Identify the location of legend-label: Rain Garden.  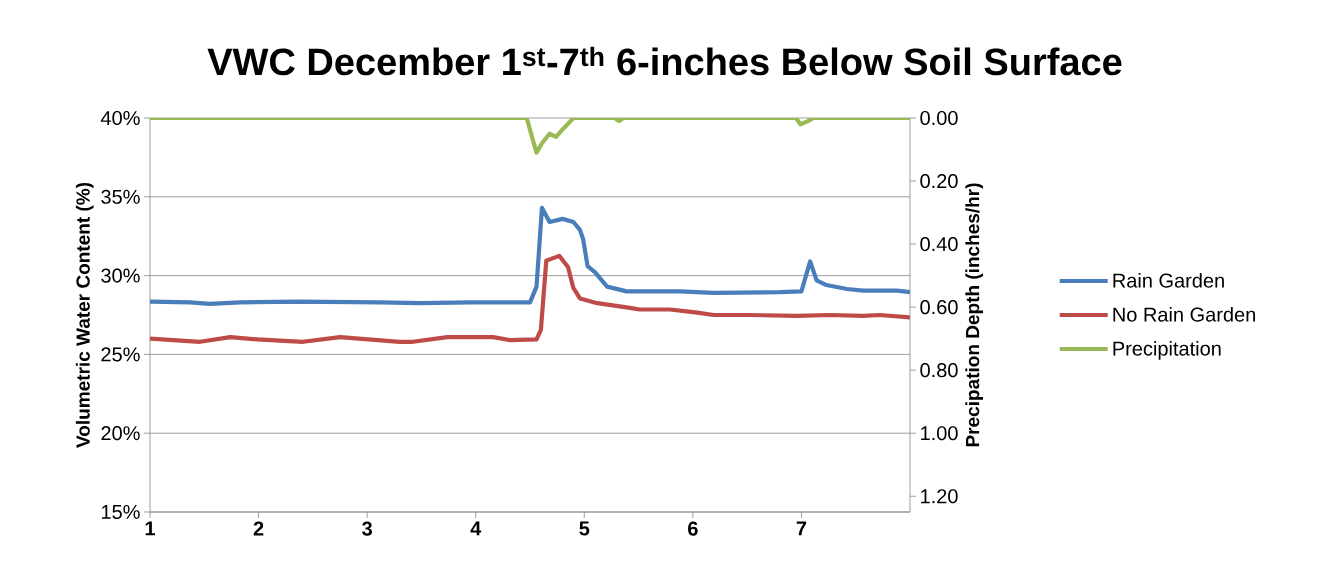
(1168, 280).